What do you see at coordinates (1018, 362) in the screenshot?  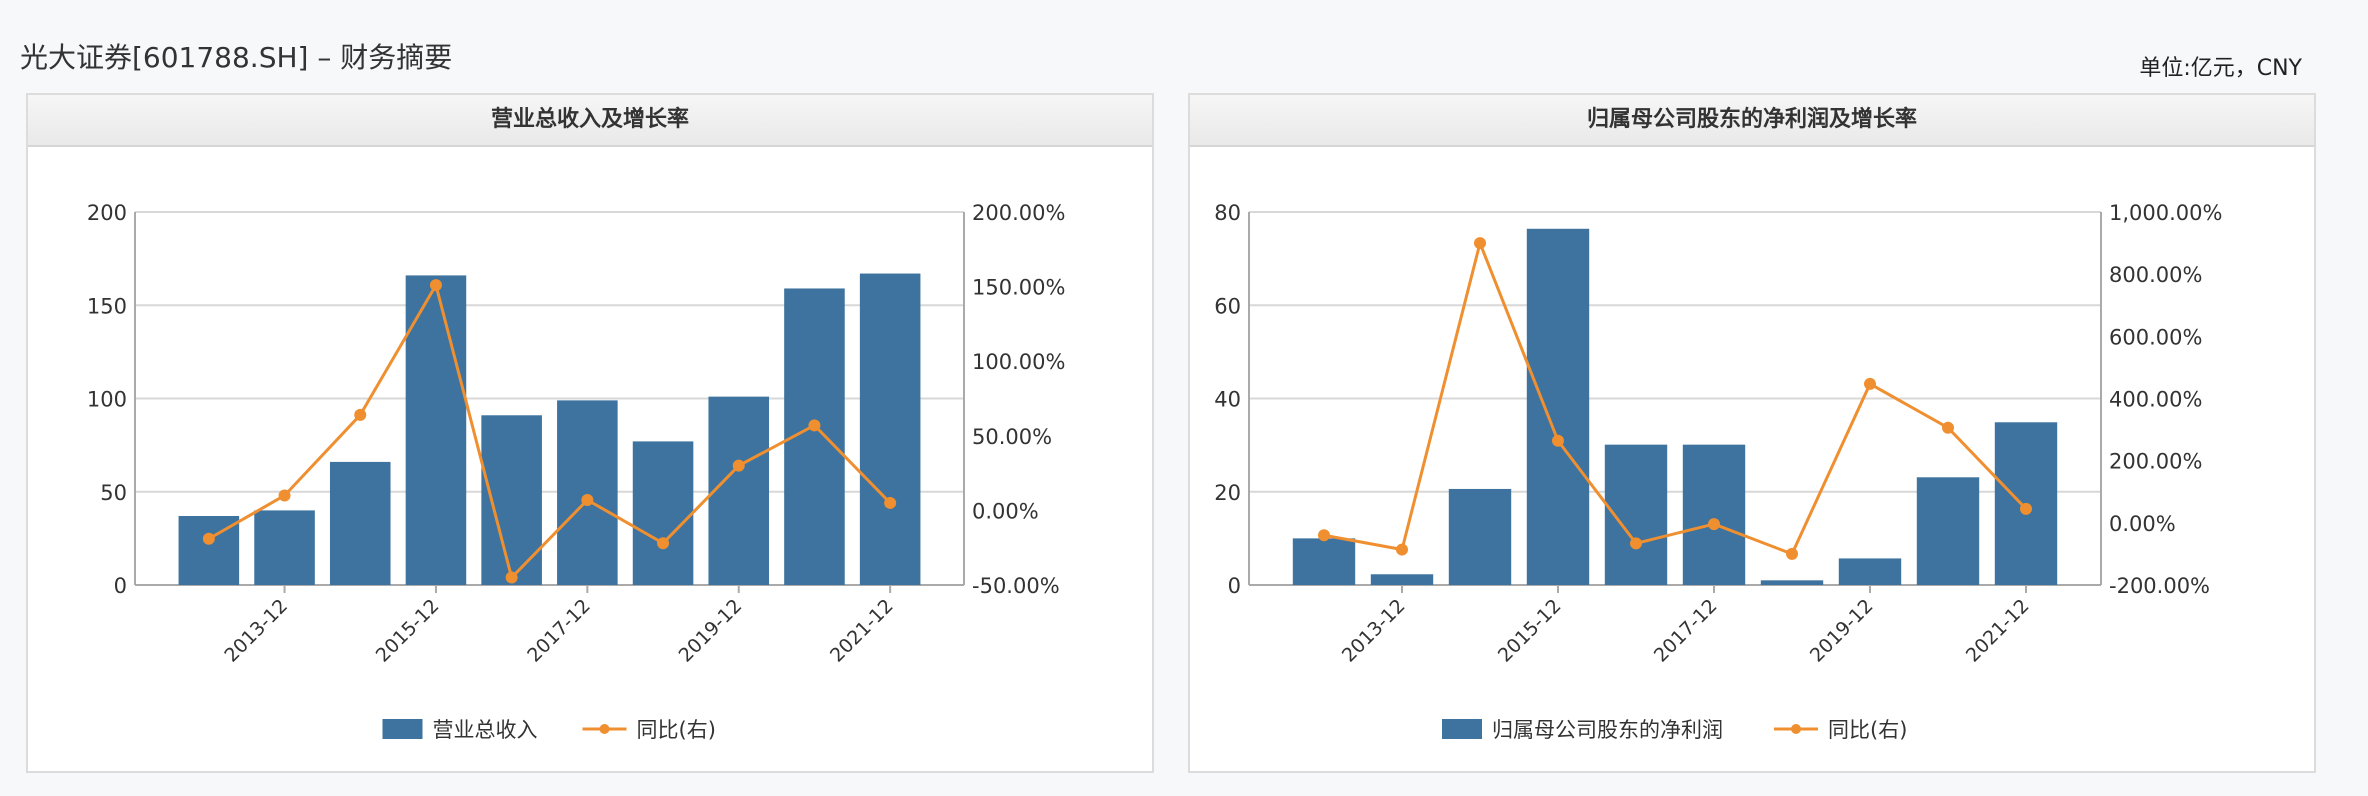 I see `y-tick-right: 100.00%` at bounding box center [1018, 362].